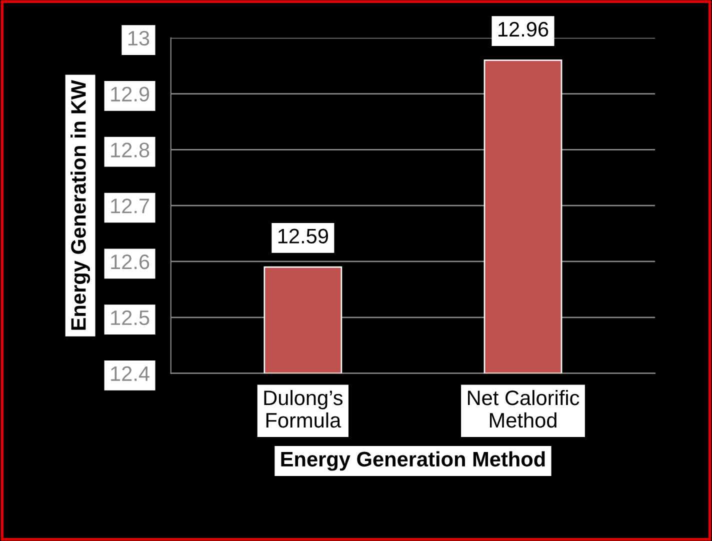 This screenshot has width=712, height=541. I want to click on y-tick-label: 12.7, so click(130, 206).